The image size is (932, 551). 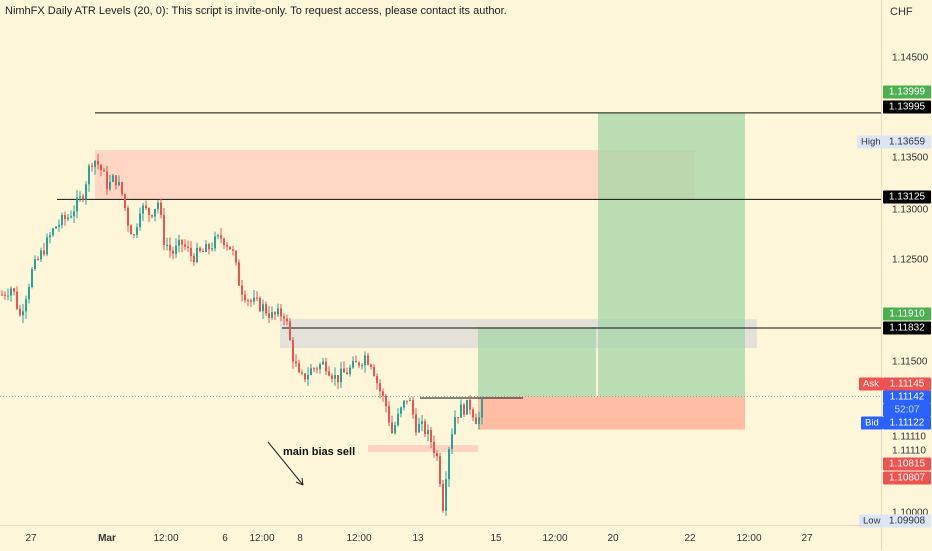 What do you see at coordinates (319, 452) in the screenshot?
I see `bias-annotation: main bias sell` at bounding box center [319, 452].